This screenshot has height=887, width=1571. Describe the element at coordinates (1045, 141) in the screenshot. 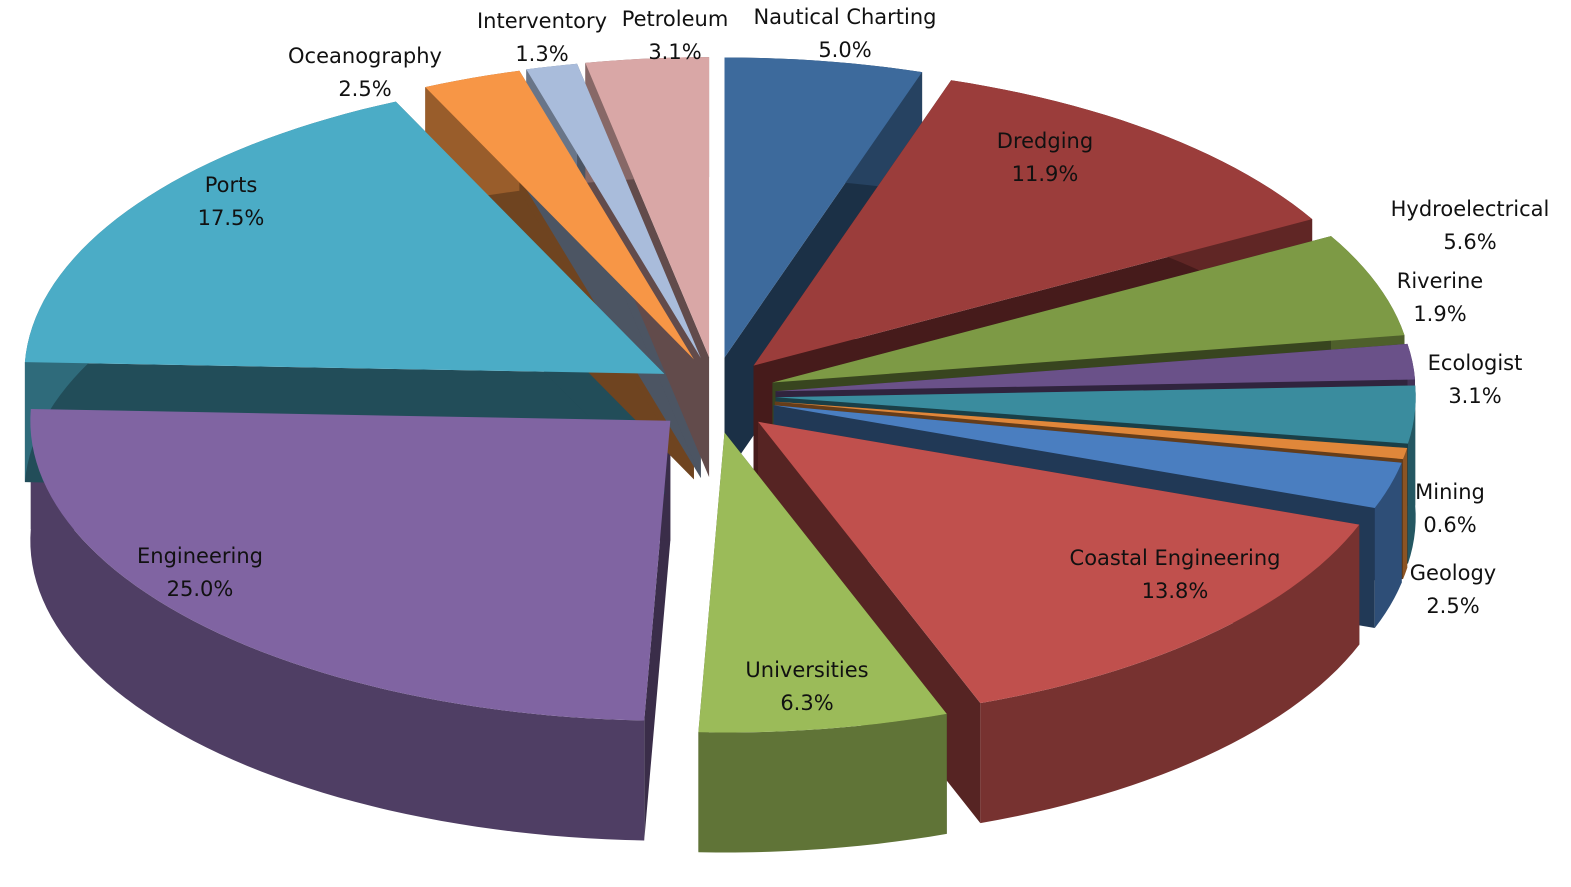

I see `slice-label: Dredging` at that location.